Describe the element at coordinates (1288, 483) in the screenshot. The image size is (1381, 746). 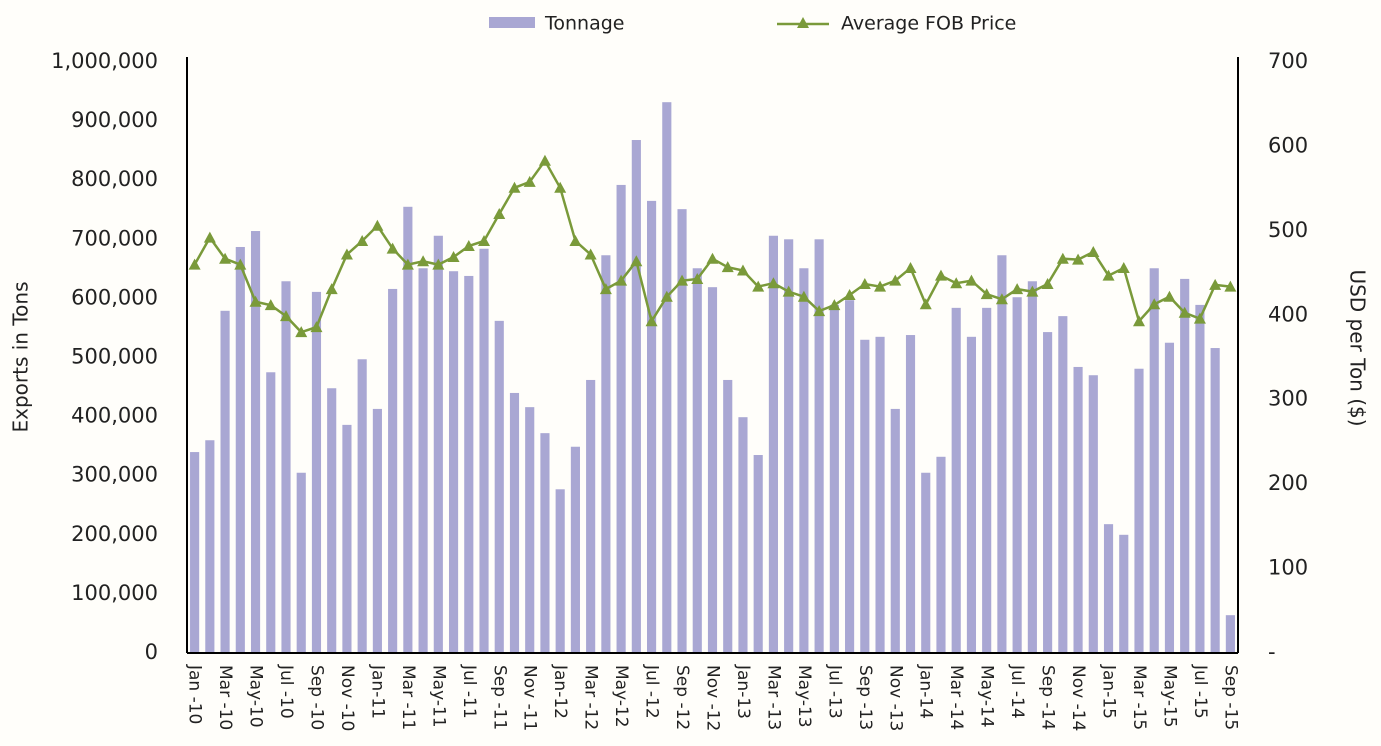
I see `y2-tick-label: 200` at that location.